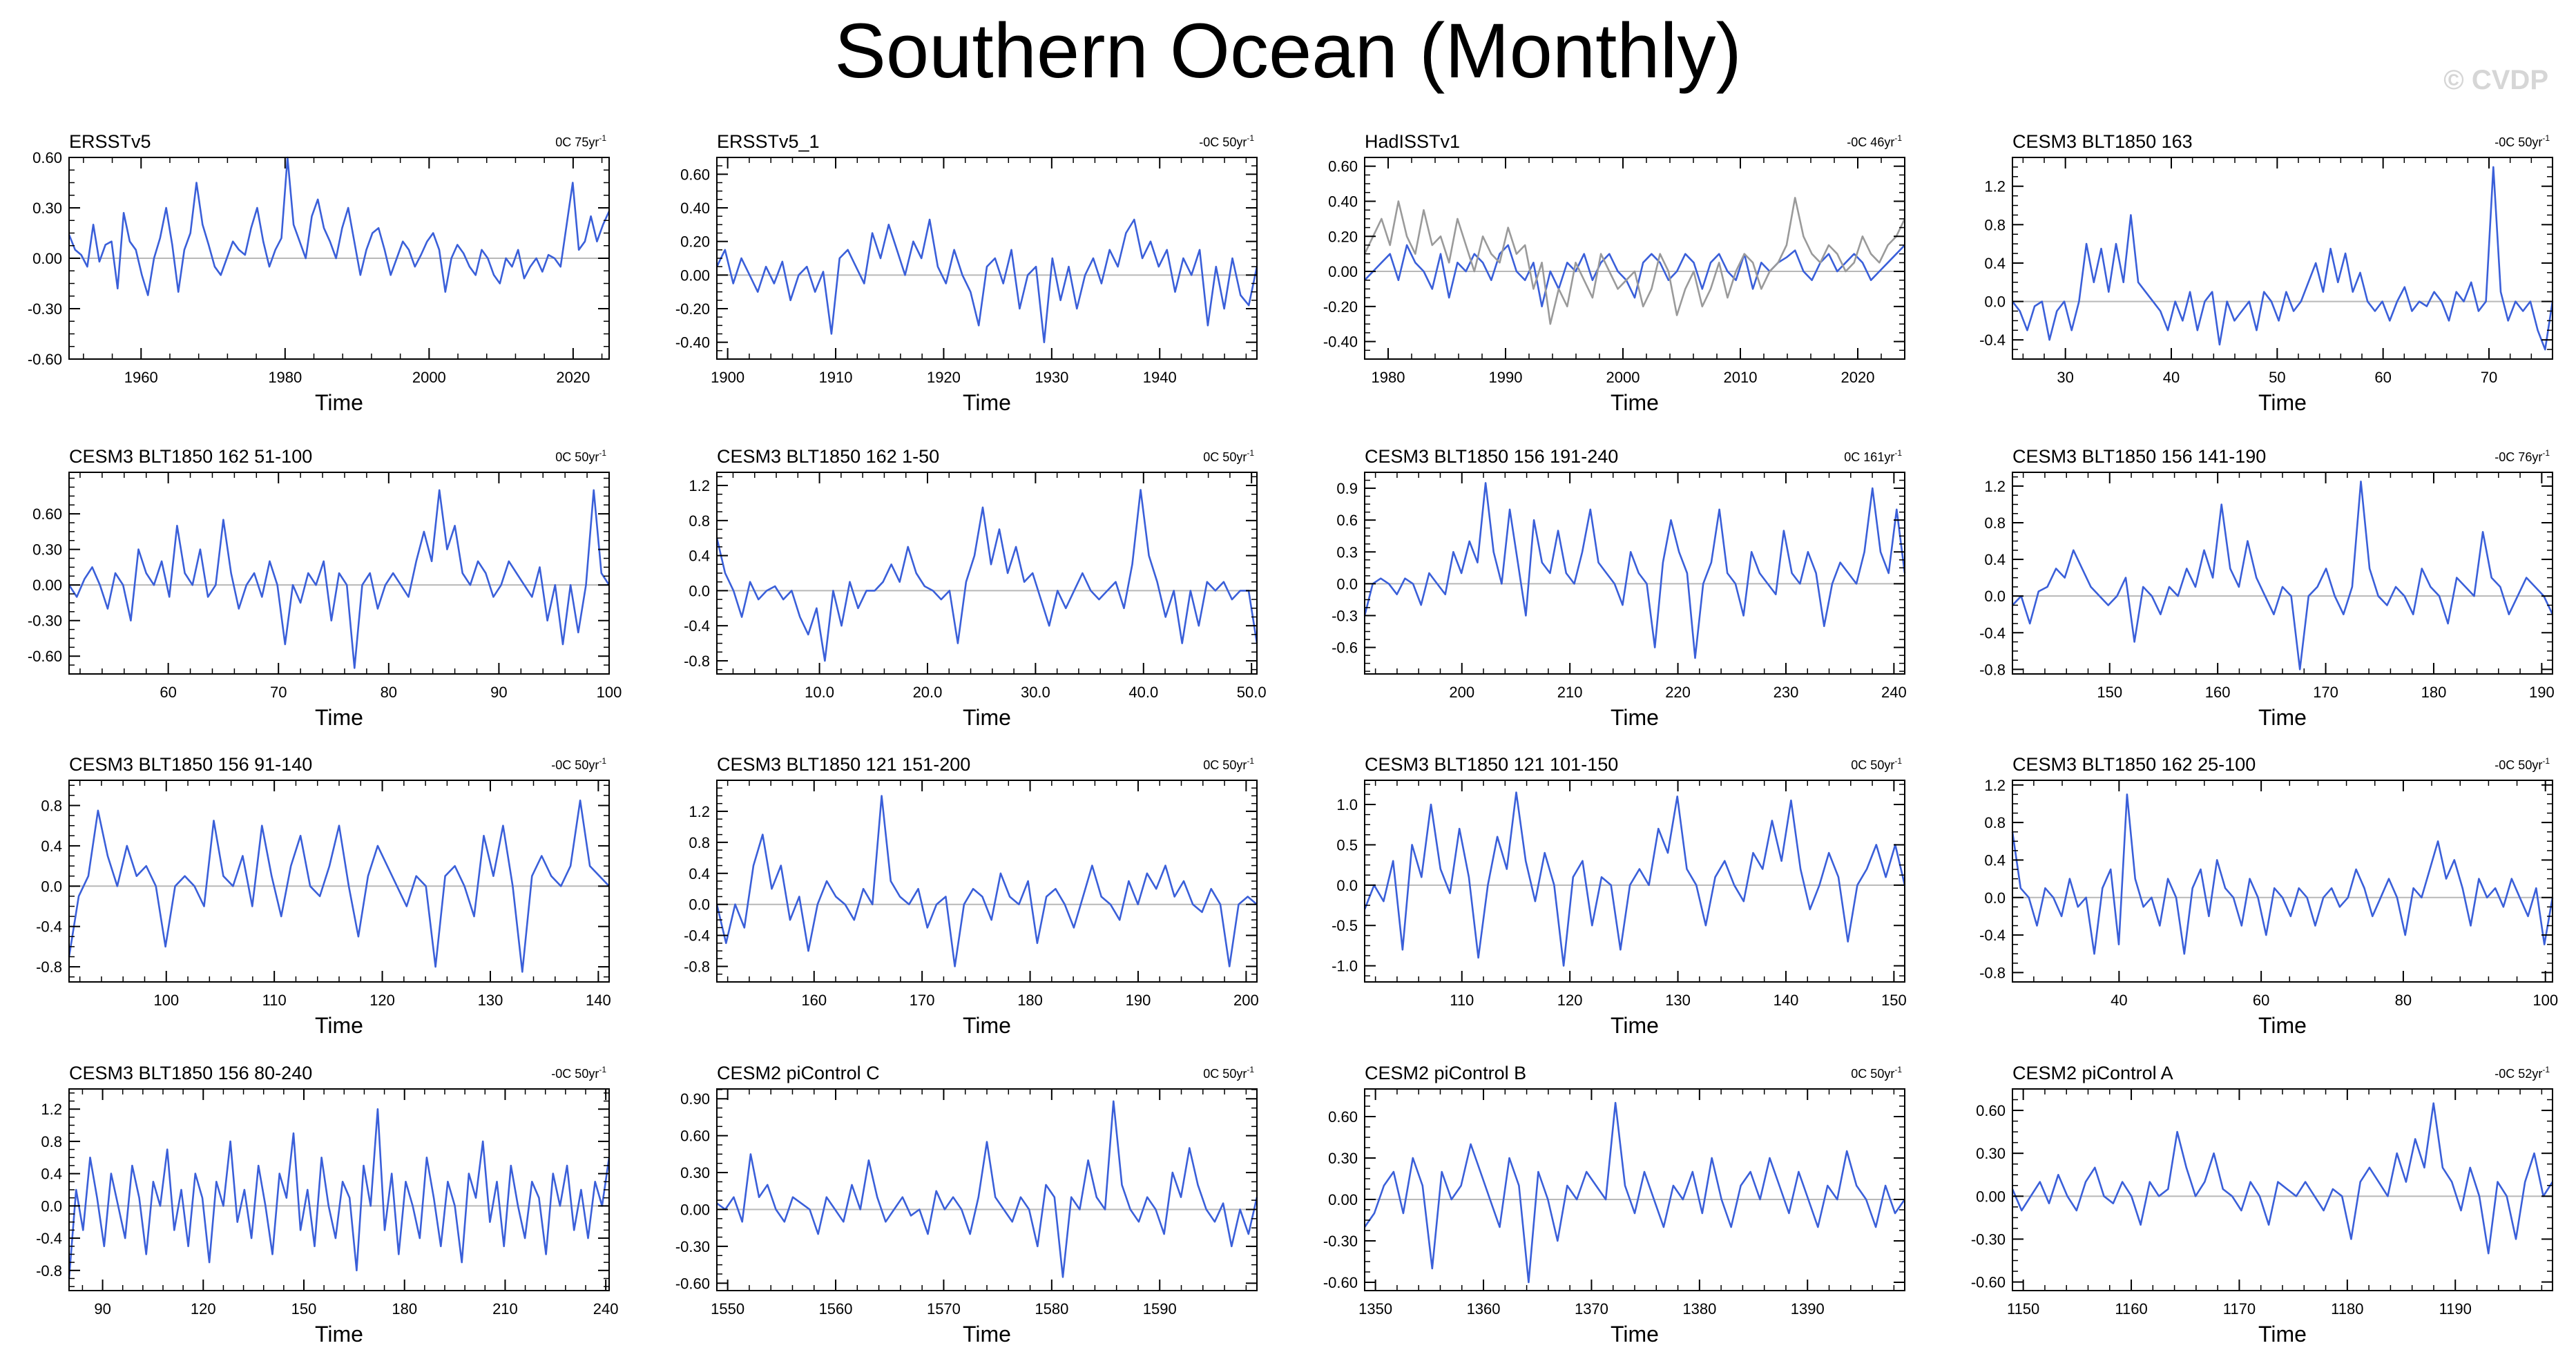 Image resolution: width=2576 pixels, height=1370 pixels. What do you see at coordinates (2023, 1309) in the screenshot?
I see `x-tick-label: 1150` at bounding box center [2023, 1309].